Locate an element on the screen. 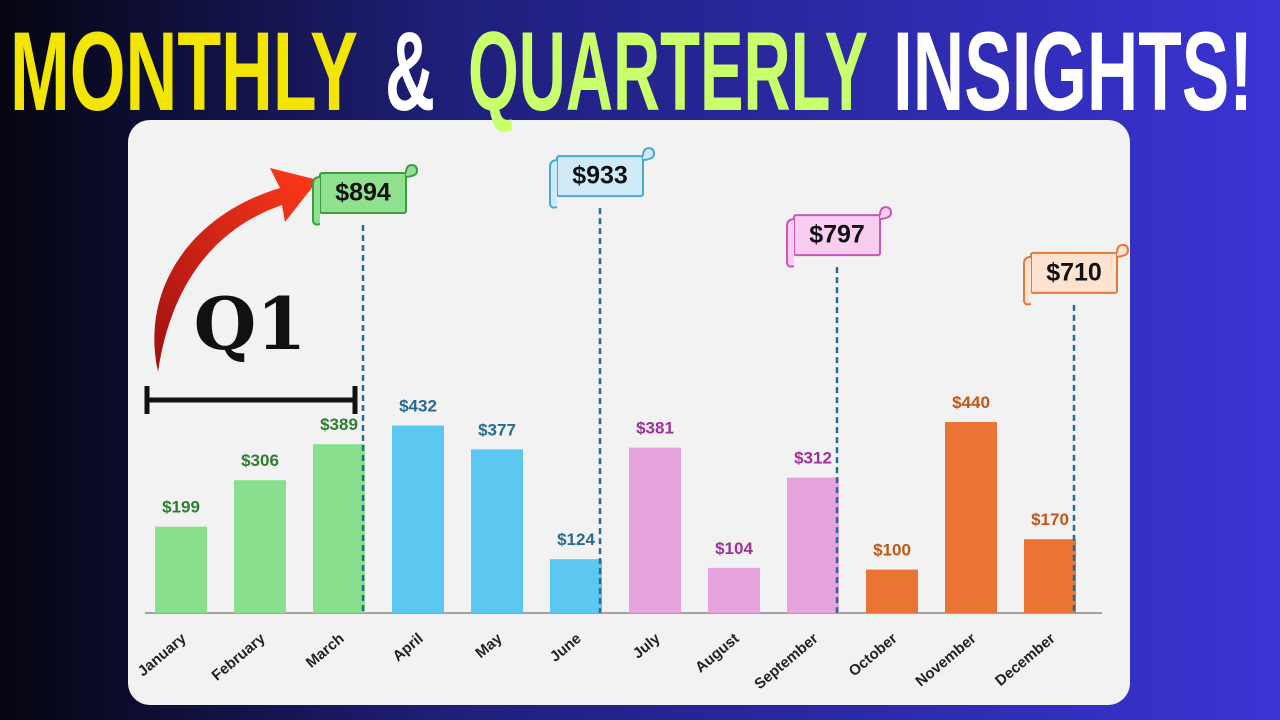  quarter-flag: $933 is located at coordinates (602, 178).